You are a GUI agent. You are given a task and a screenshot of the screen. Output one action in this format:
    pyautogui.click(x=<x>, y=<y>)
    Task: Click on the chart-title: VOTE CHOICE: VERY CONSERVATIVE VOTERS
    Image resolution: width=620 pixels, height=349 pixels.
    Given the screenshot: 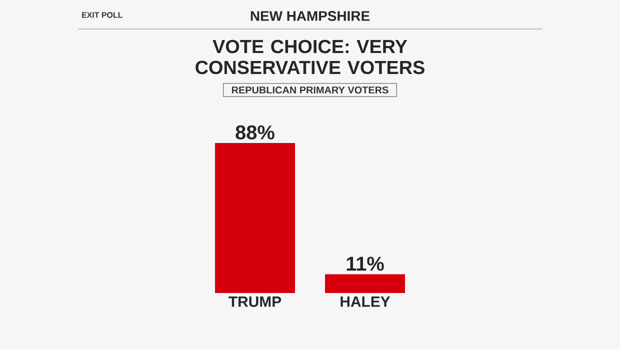 What is the action you would take?
    pyautogui.click(x=310, y=57)
    